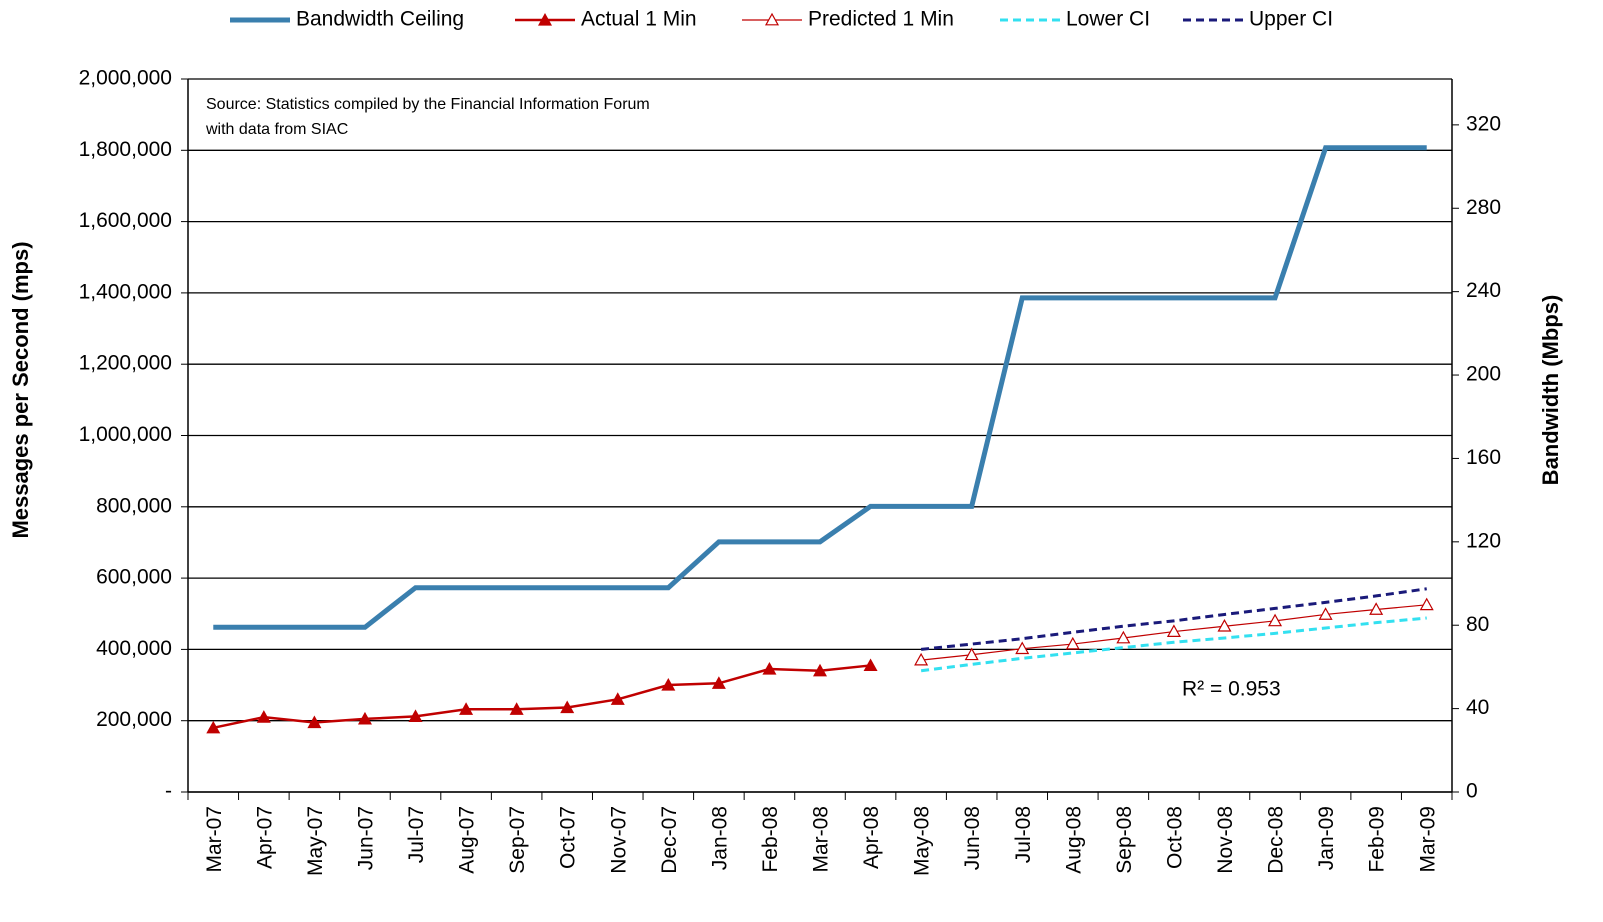 The image size is (1603, 922). I want to click on r-squared: R² = 0.953, so click(1231, 689).